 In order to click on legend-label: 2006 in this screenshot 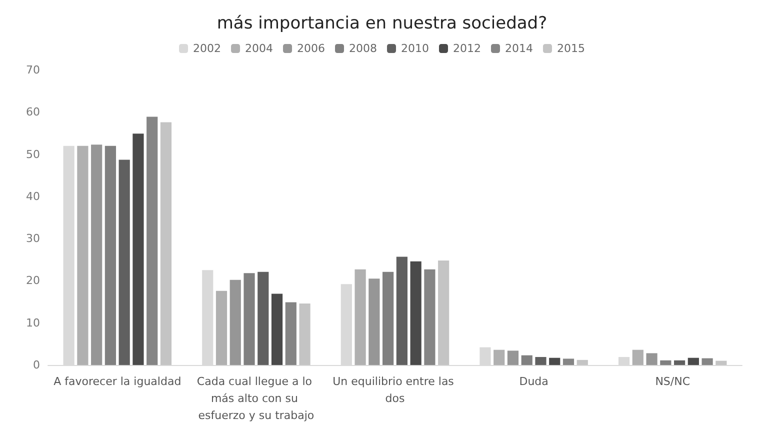, I will do `click(311, 48)`.